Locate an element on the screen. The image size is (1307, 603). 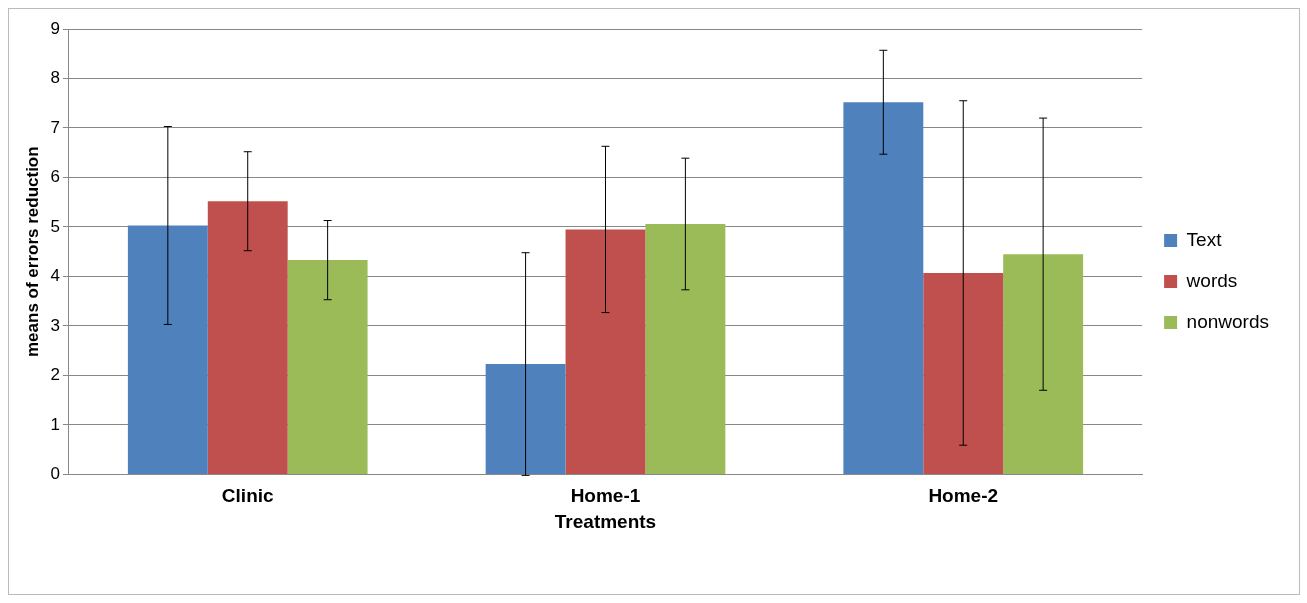
y-tick-label: 0 is located at coordinates (55, 474).